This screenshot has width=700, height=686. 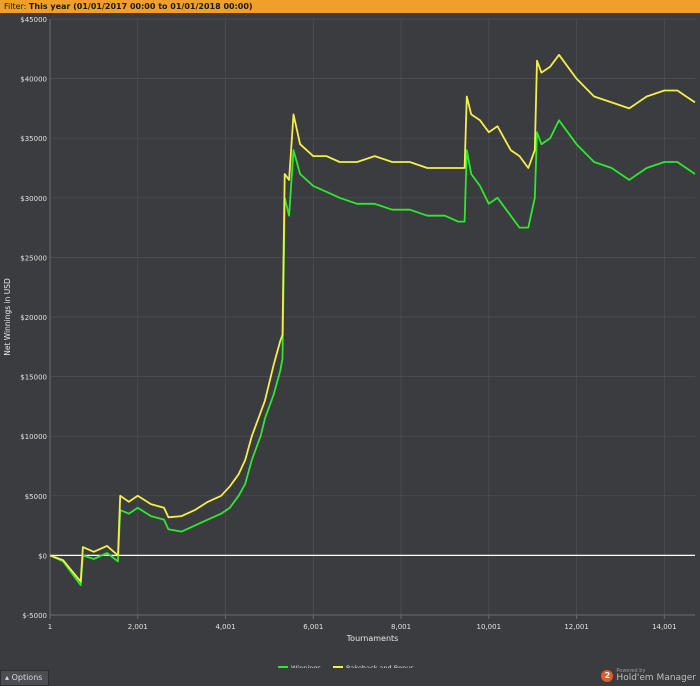 I want to click on options-button: ▴ Options, so click(x=25, y=678).